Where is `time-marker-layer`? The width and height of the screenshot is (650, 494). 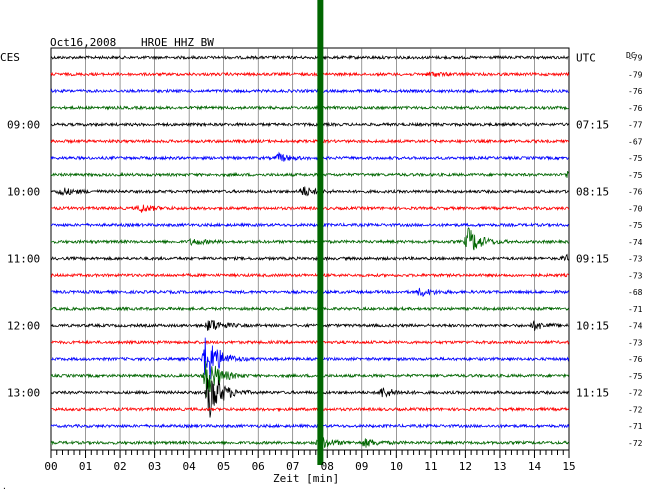
time-marker-layer is located at coordinates (320, 232).